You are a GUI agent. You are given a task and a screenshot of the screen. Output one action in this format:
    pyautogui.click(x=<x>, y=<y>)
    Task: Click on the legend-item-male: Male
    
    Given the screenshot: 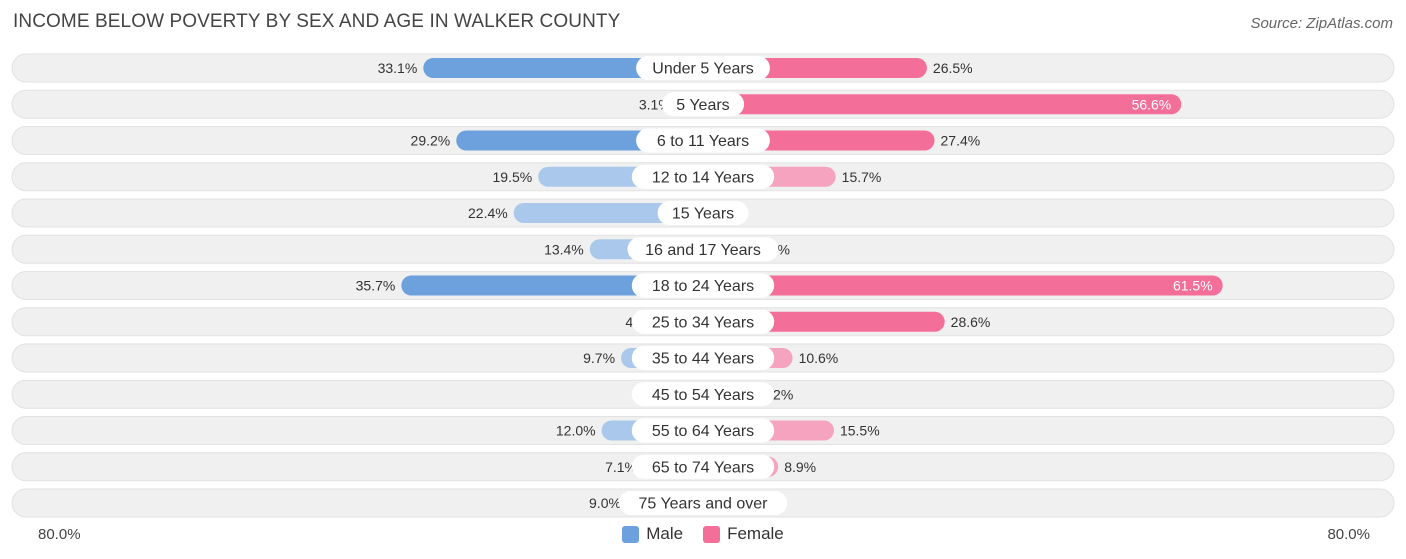 What is the action you would take?
    pyautogui.click(x=652, y=534)
    